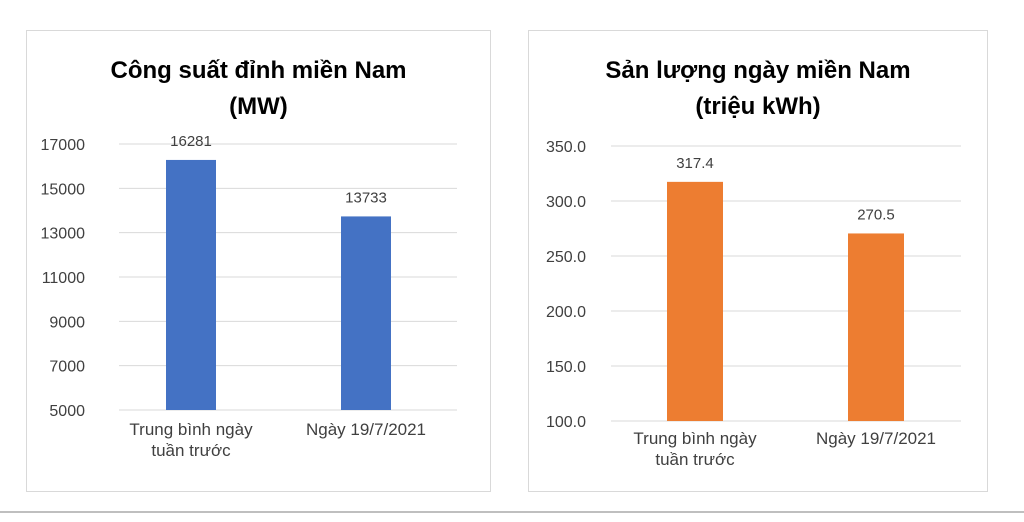  I want to click on data-label: 270.5, so click(876, 214).